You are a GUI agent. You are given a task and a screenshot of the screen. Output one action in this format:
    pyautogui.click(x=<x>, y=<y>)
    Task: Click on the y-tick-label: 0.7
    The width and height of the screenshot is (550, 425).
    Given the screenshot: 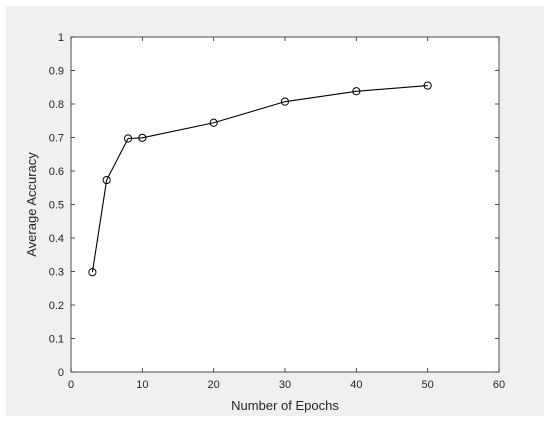 What is the action you would take?
    pyautogui.click(x=56, y=139)
    